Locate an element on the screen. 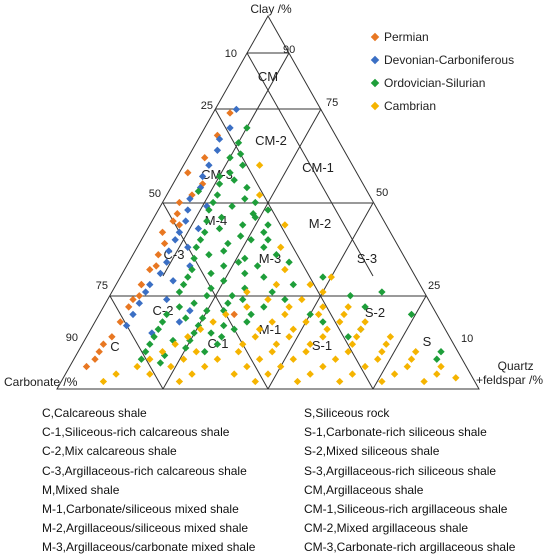  clay-tick-10: 10 is located at coordinates (231, 54).